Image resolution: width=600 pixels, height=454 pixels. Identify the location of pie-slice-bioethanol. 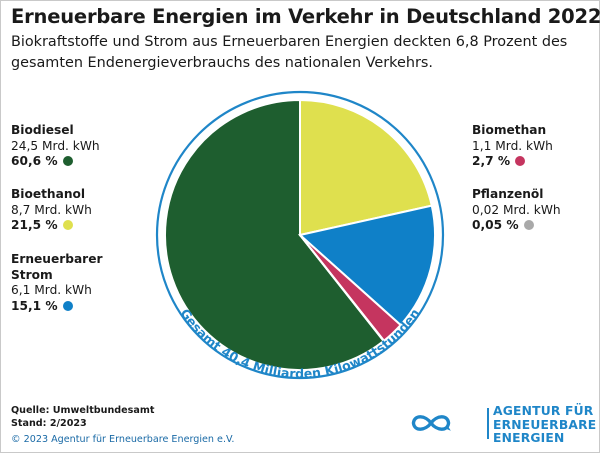
(366, 167).